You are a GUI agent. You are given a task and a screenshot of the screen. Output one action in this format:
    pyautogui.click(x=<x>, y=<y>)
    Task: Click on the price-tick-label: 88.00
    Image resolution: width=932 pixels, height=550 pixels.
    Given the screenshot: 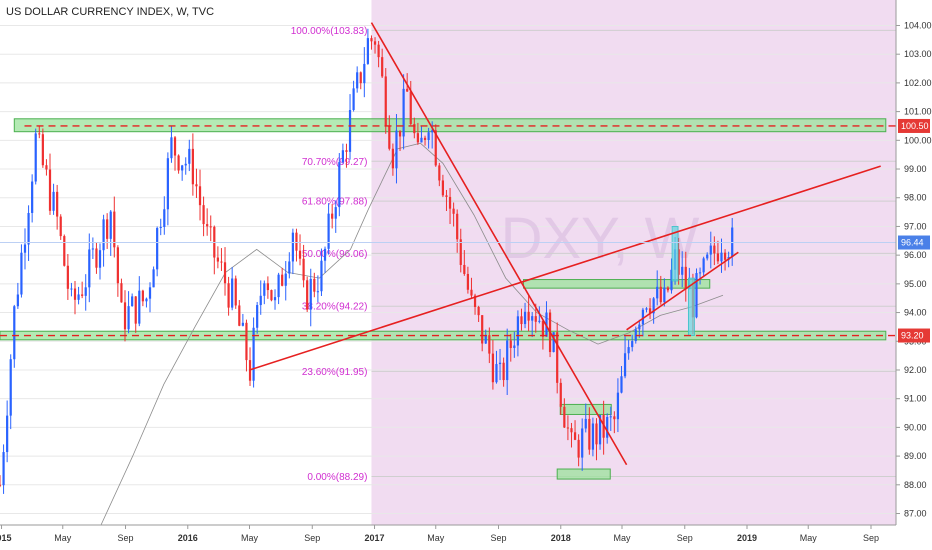 What is the action you would take?
    pyautogui.click(x=915, y=485)
    